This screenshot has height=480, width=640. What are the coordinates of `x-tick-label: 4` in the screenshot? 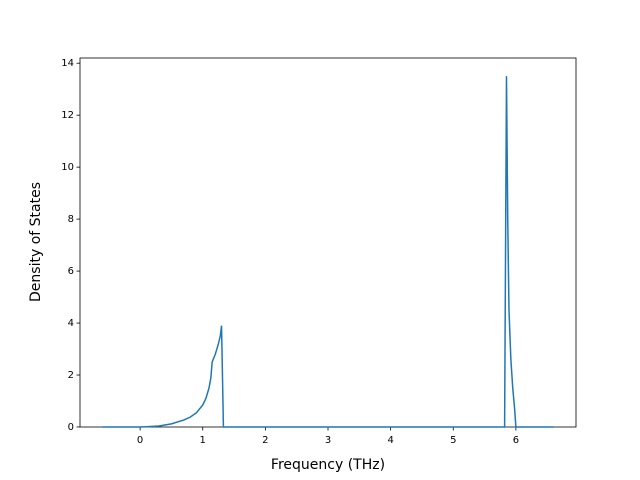 It's located at (390, 440).